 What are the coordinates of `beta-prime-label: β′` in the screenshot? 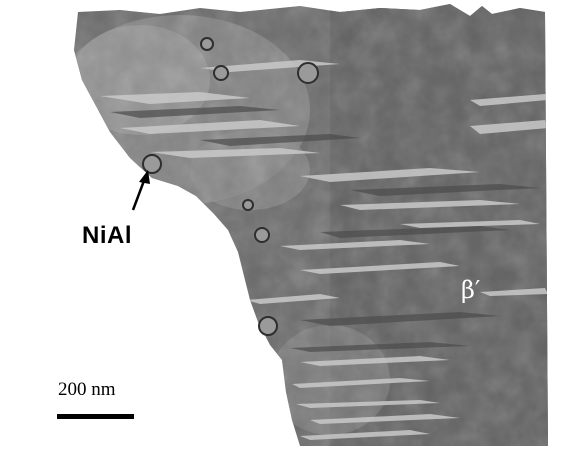 It's located at (471, 290).